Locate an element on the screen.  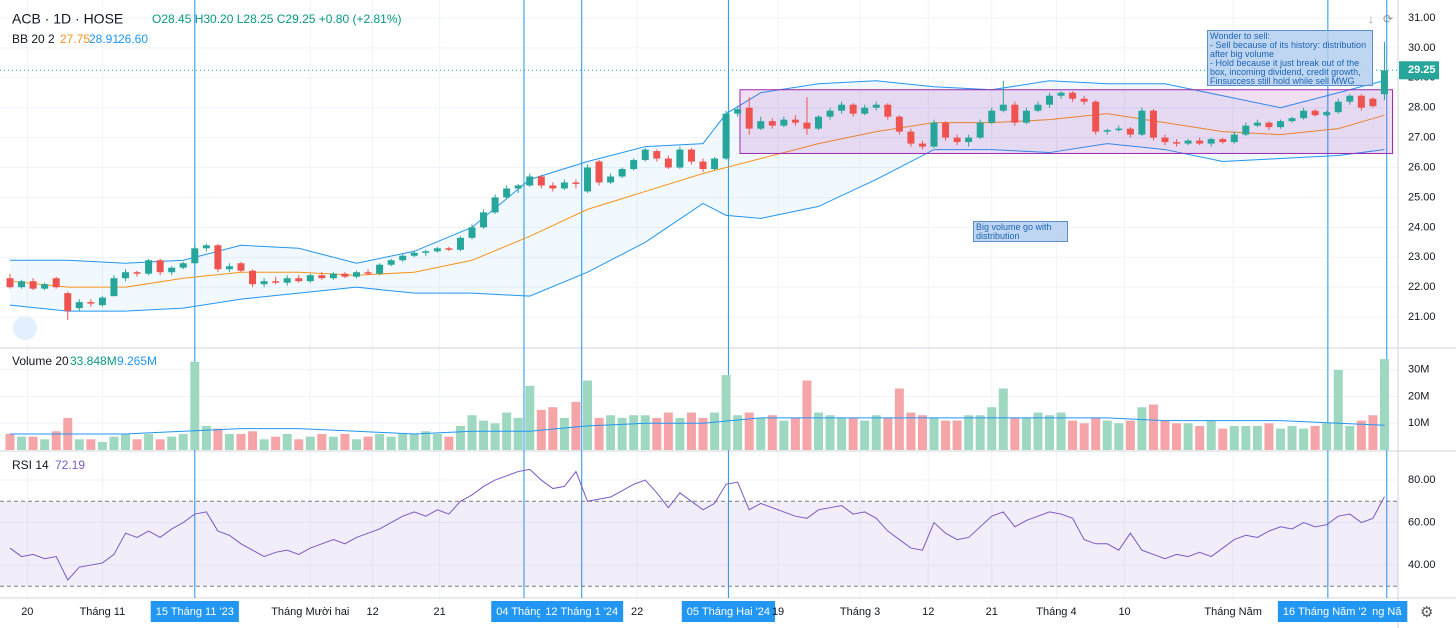
rsi-value: 72.19 is located at coordinates (70, 465).